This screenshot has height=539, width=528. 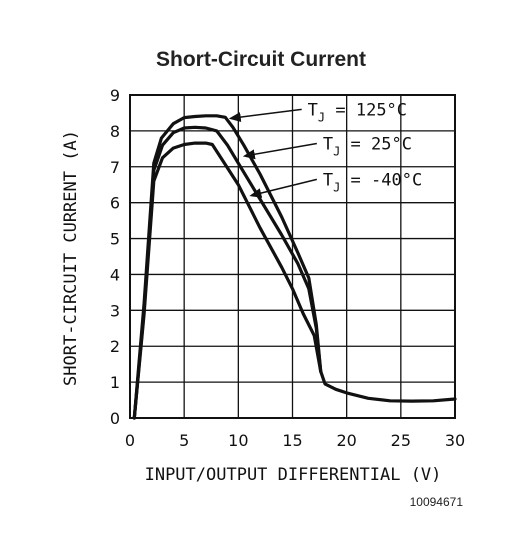 I want to click on x-tick-label: 10, so click(x=238, y=440).